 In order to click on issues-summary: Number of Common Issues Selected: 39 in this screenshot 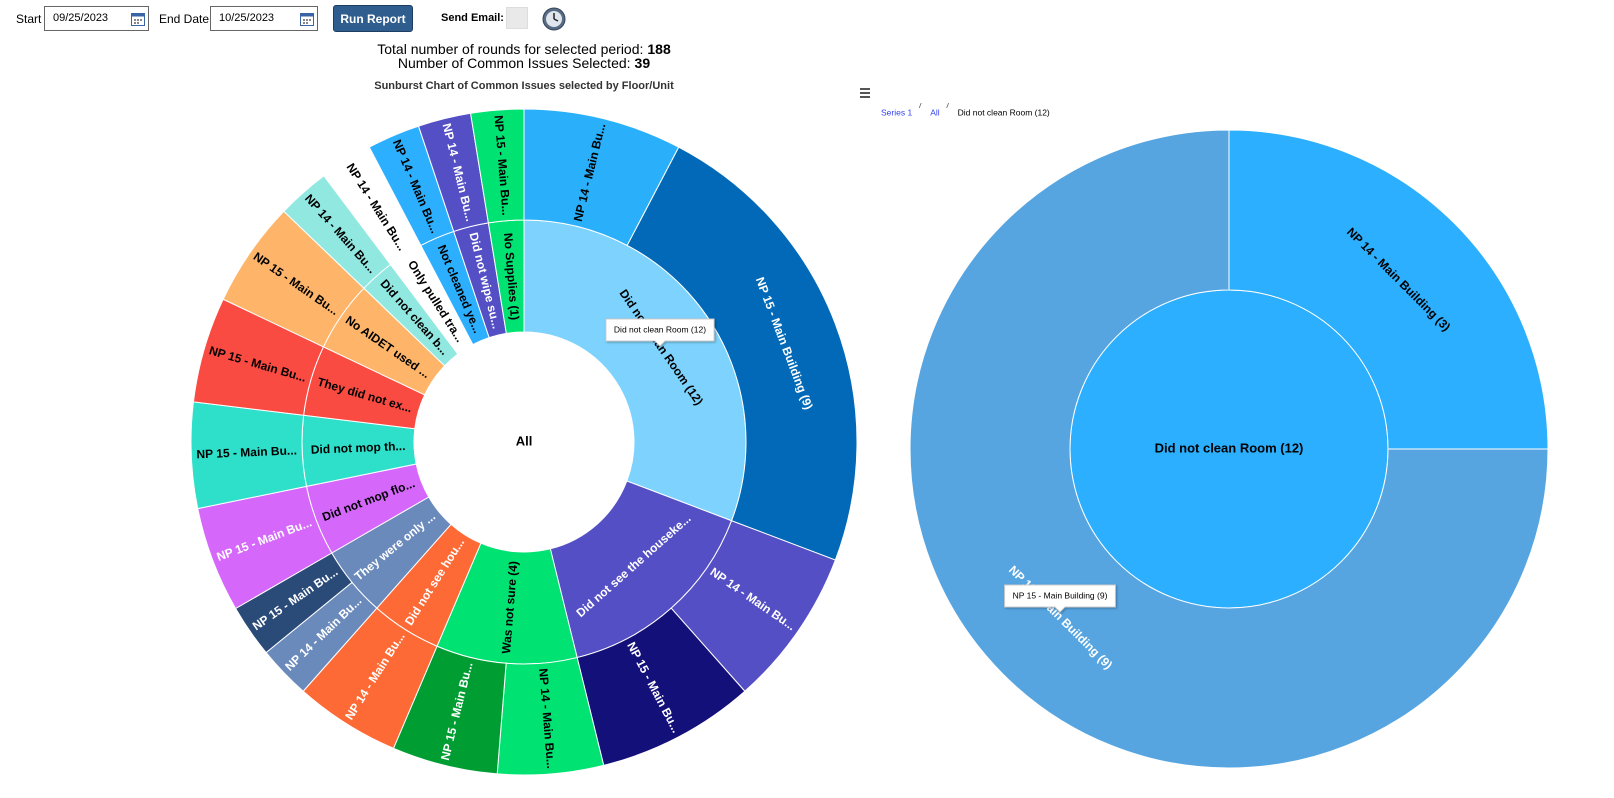, I will do `click(524, 63)`.